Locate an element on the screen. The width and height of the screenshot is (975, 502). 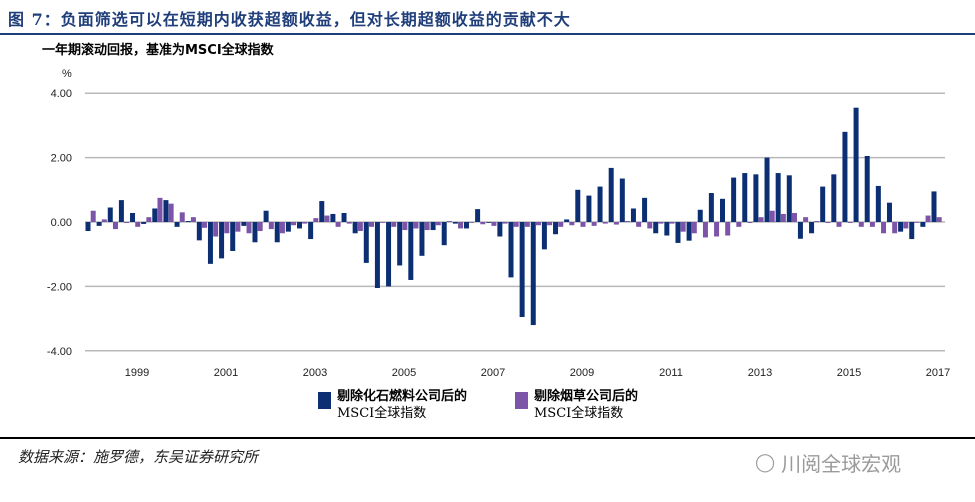
x-tick-label: 2005 is located at coordinates (404, 373).